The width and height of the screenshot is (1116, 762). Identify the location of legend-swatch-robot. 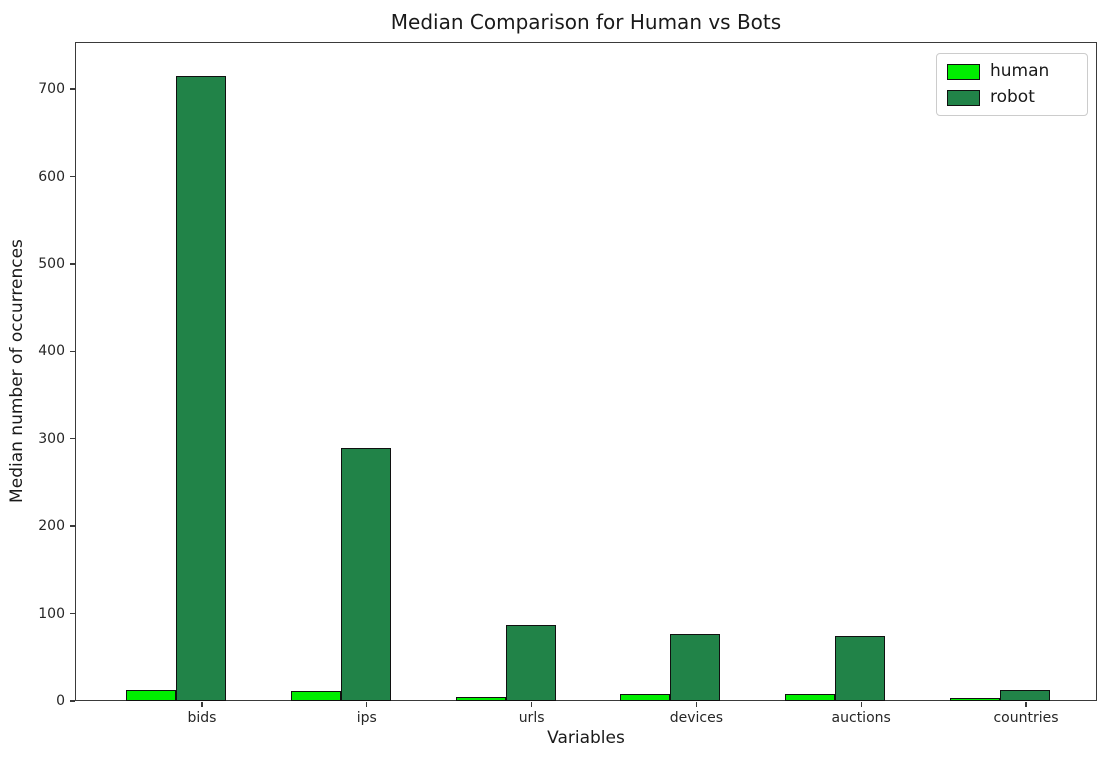
(963, 97).